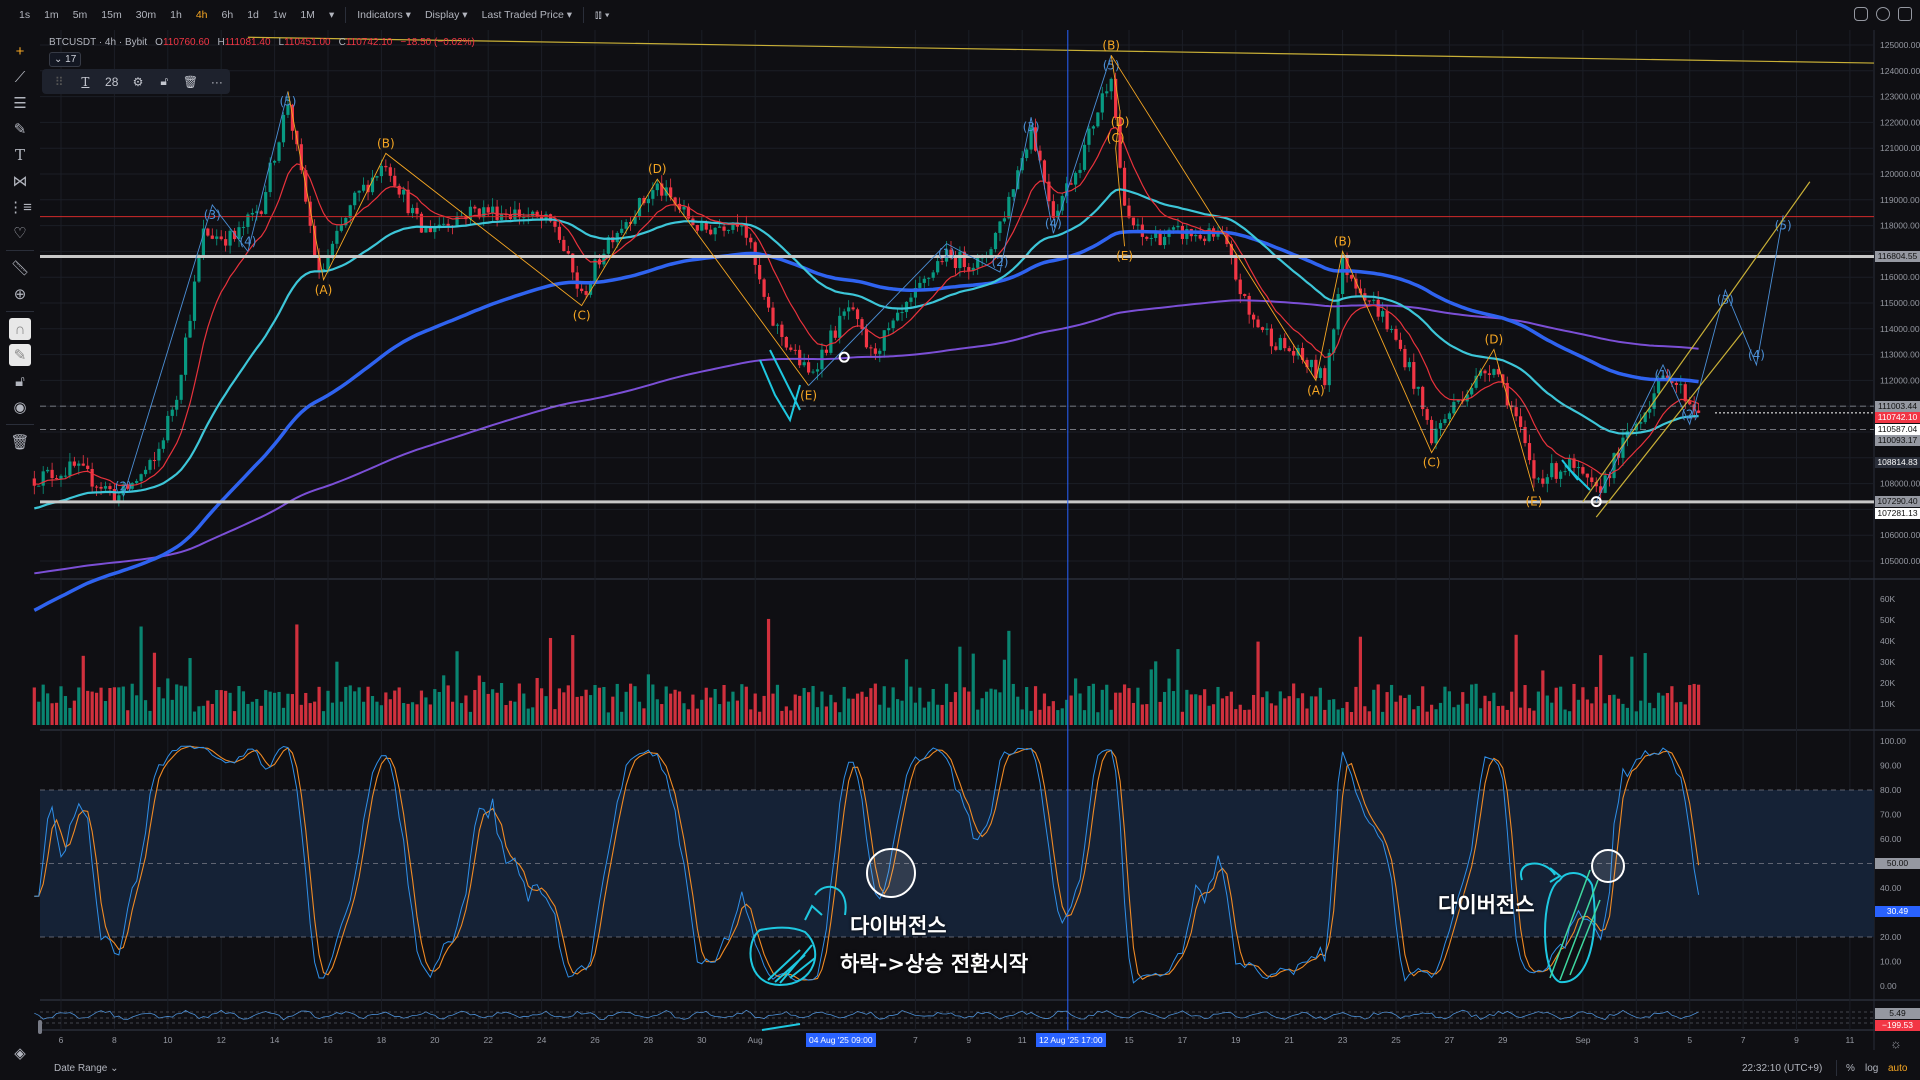  I want to click on price-label: 113000.00, so click(1900, 355).